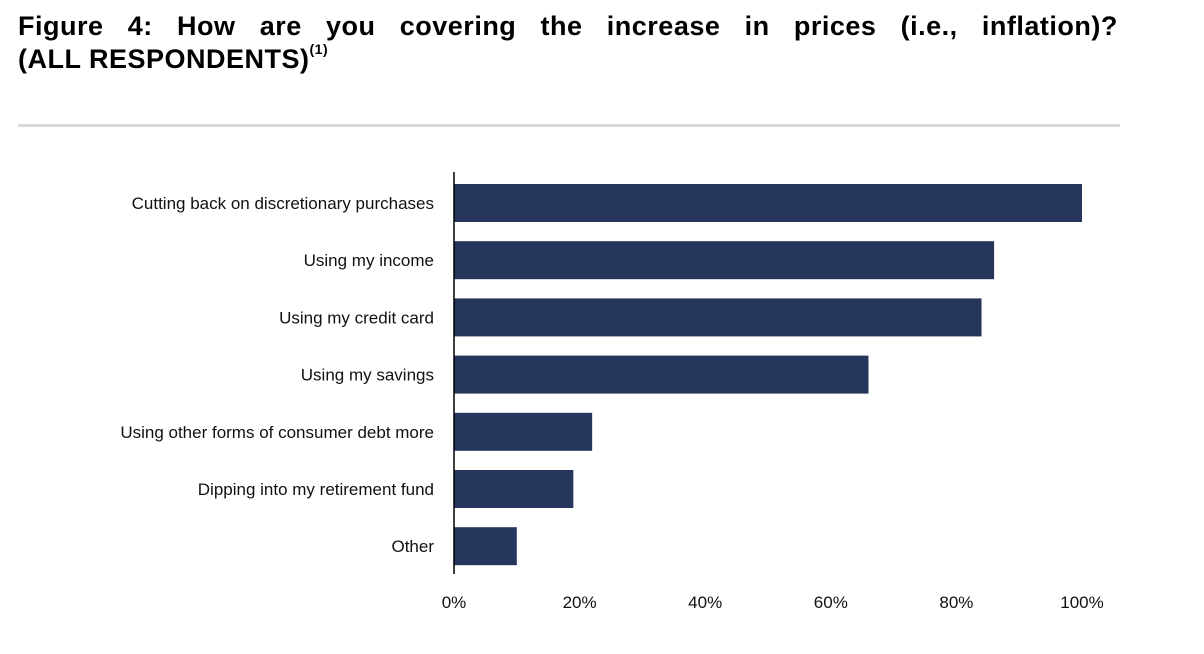 The width and height of the screenshot is (1204, 654). Describe the element at coordinates (277, 432) in the screenshot. I see `category-label: Using other forms of consumer debt more` at that location.